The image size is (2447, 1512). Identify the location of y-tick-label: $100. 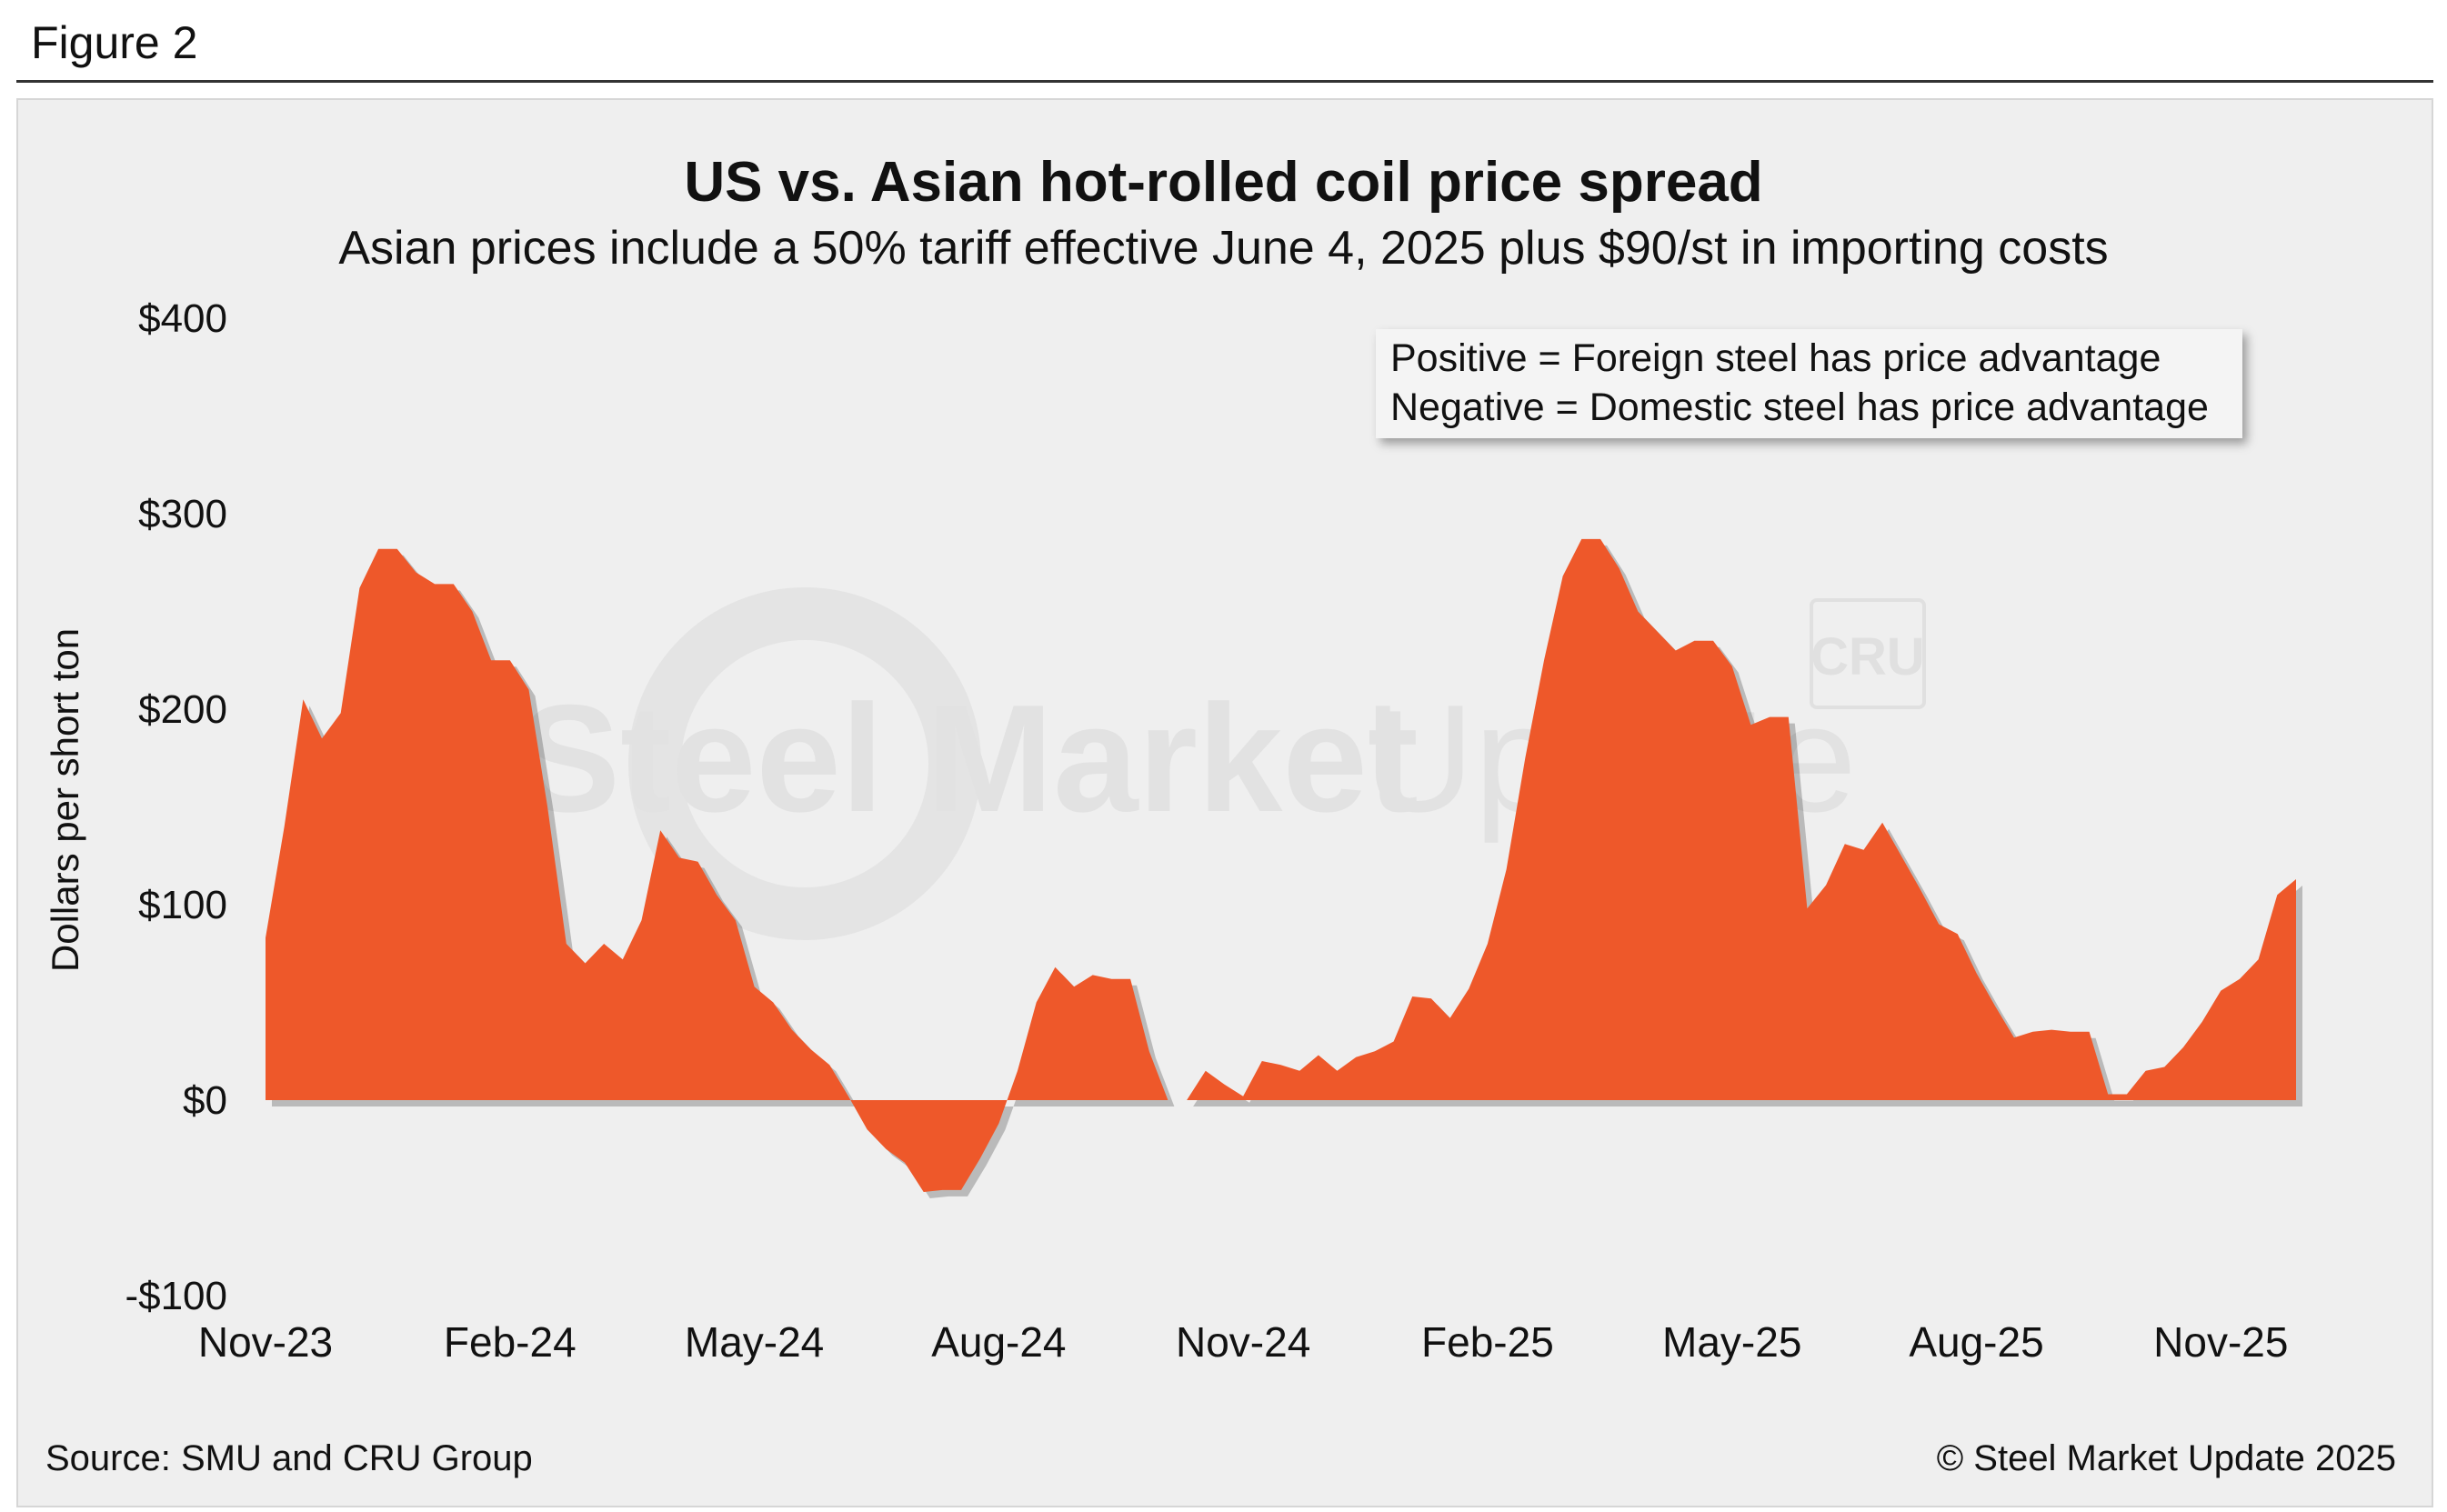
(183, 905).